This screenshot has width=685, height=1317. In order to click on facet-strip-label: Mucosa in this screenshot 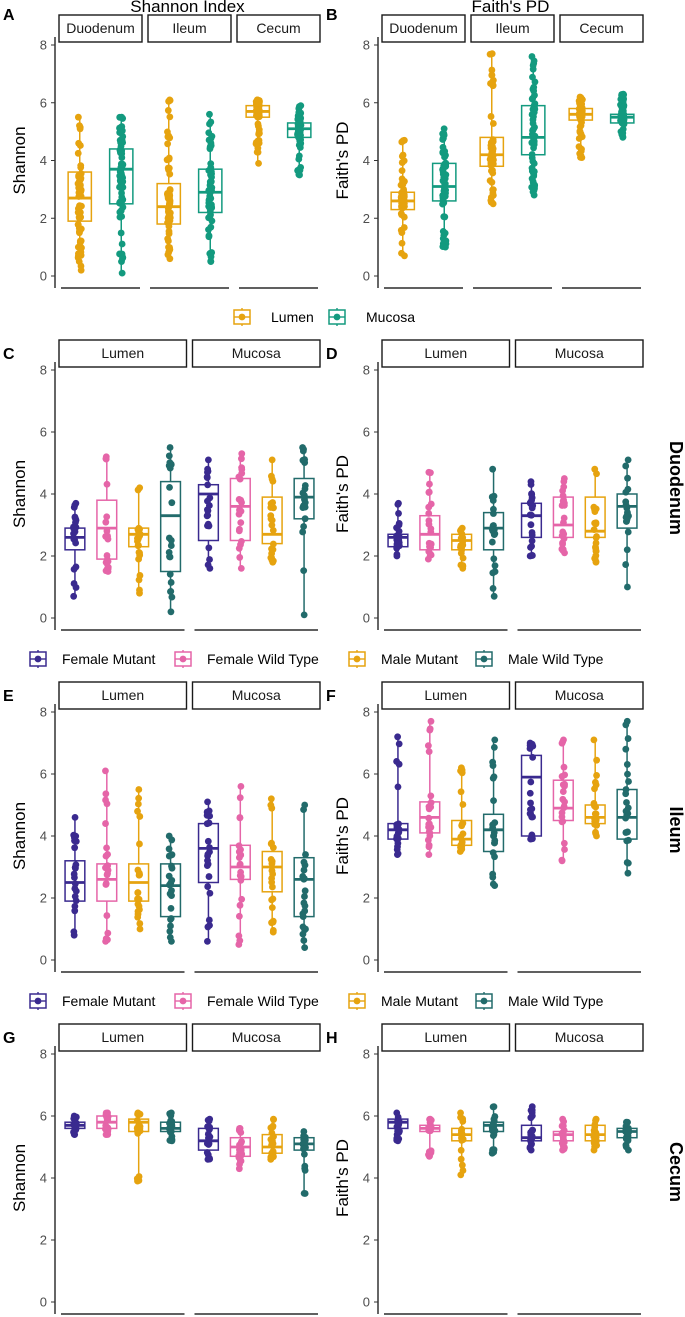, I will do `click(579, 353)`.